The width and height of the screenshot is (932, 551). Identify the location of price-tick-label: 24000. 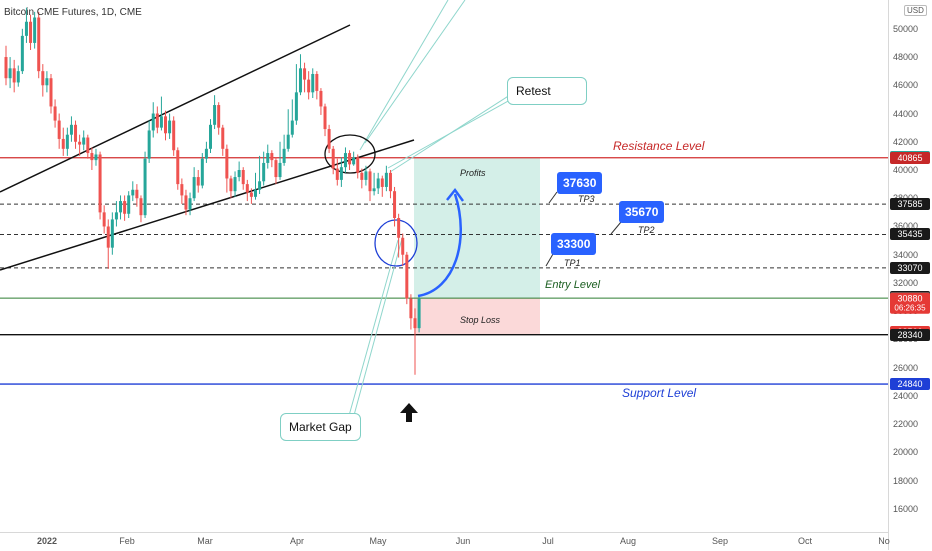
(906, 395).